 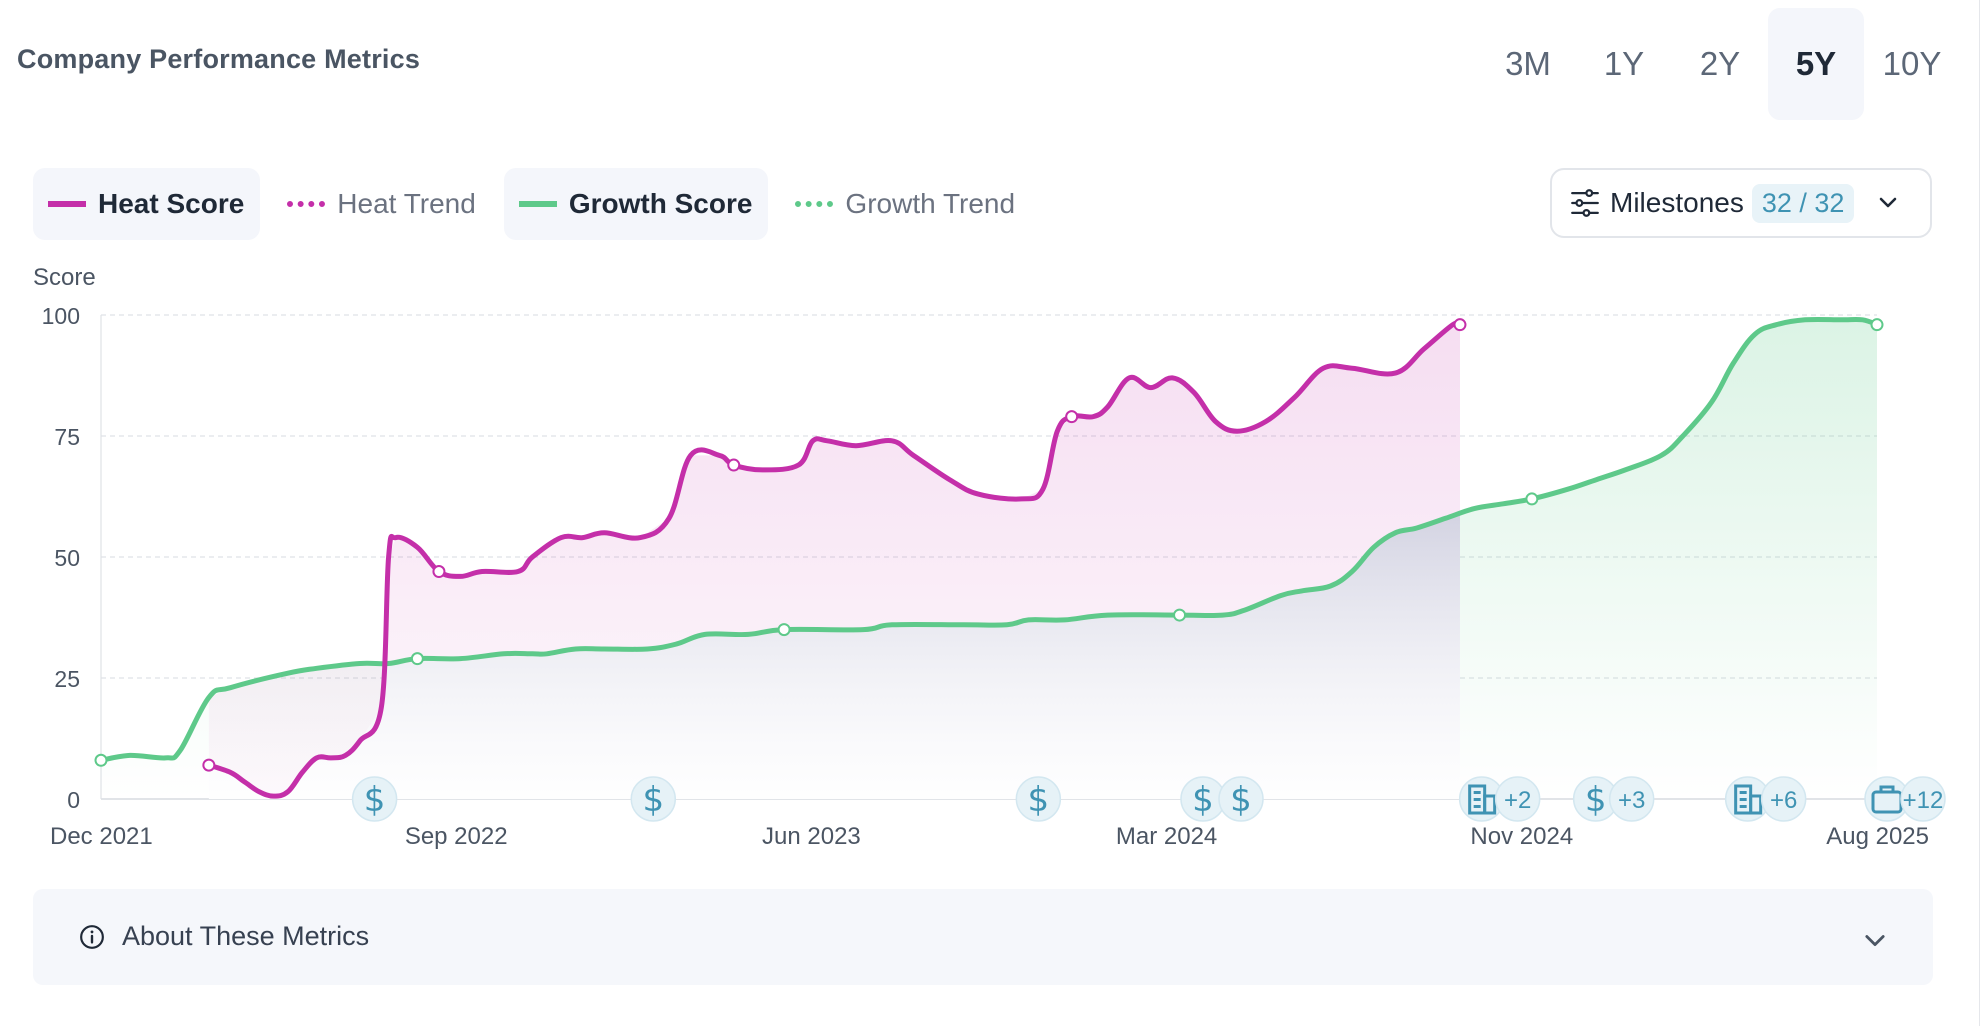 What do you see at coordinates (101, 836) in the screenshot?
I see `x-tick-label: Dec 2021` at bounding box center [101, 836].